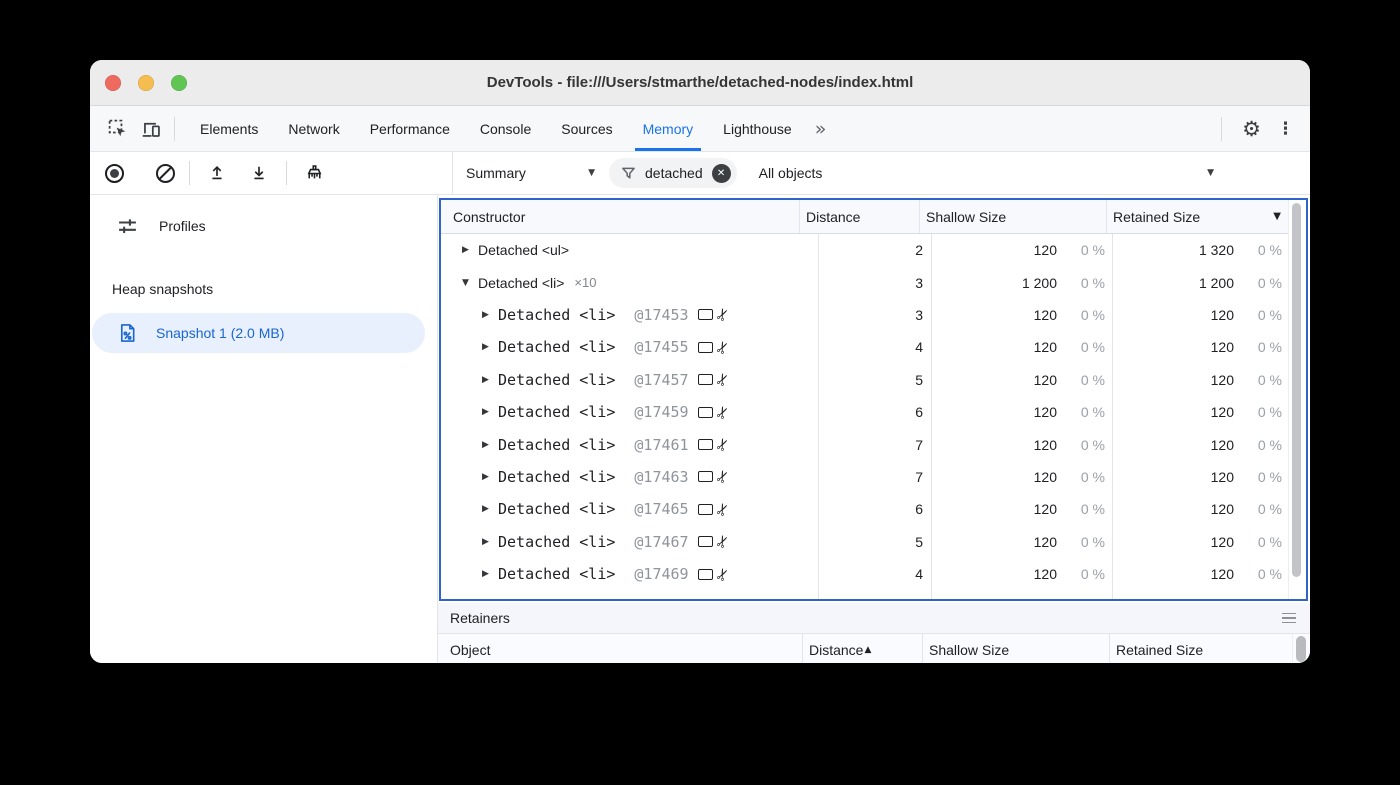 The image size is (1400, 785). I want to click on settings-gear-icon: ⚙, so click(1251, 128).